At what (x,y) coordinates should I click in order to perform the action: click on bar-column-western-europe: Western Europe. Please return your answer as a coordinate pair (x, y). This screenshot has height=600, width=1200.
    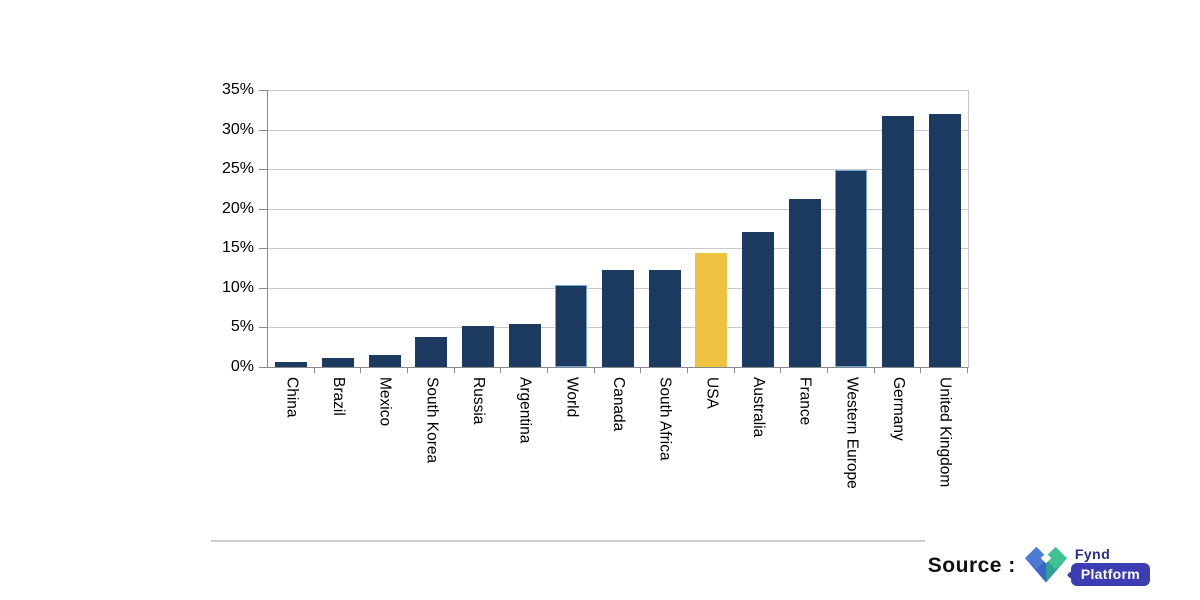
    Looking at the image, I should click on (851, 289).